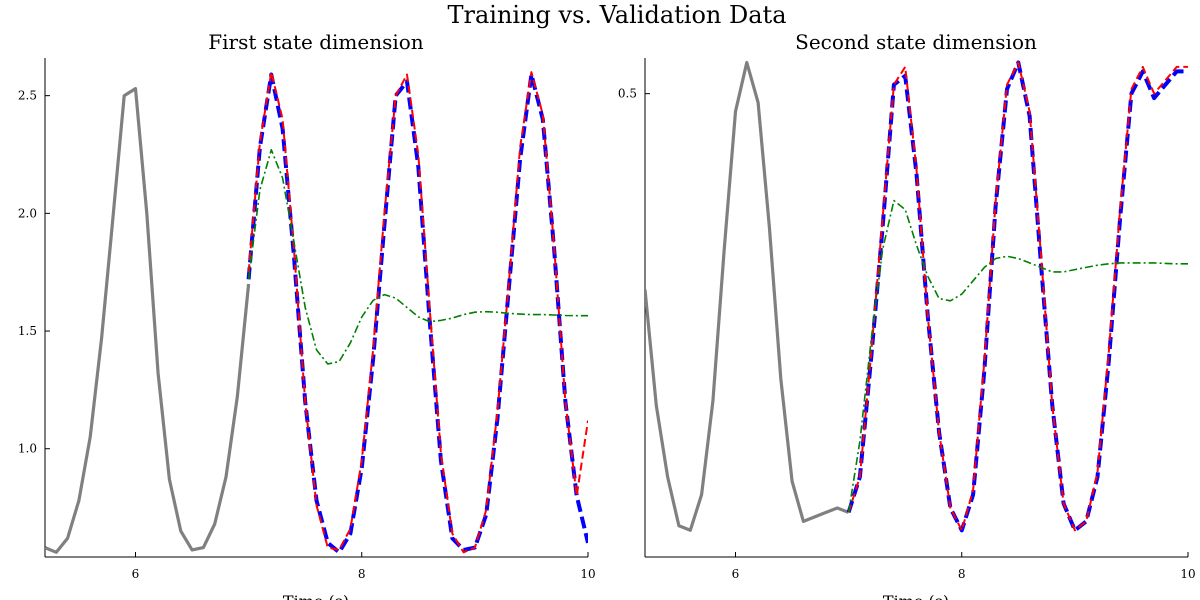 Image resolution: width=1200 pixels, height=600 pixels. I want to click on panel-title: Second state dimension, so click(916, 42).